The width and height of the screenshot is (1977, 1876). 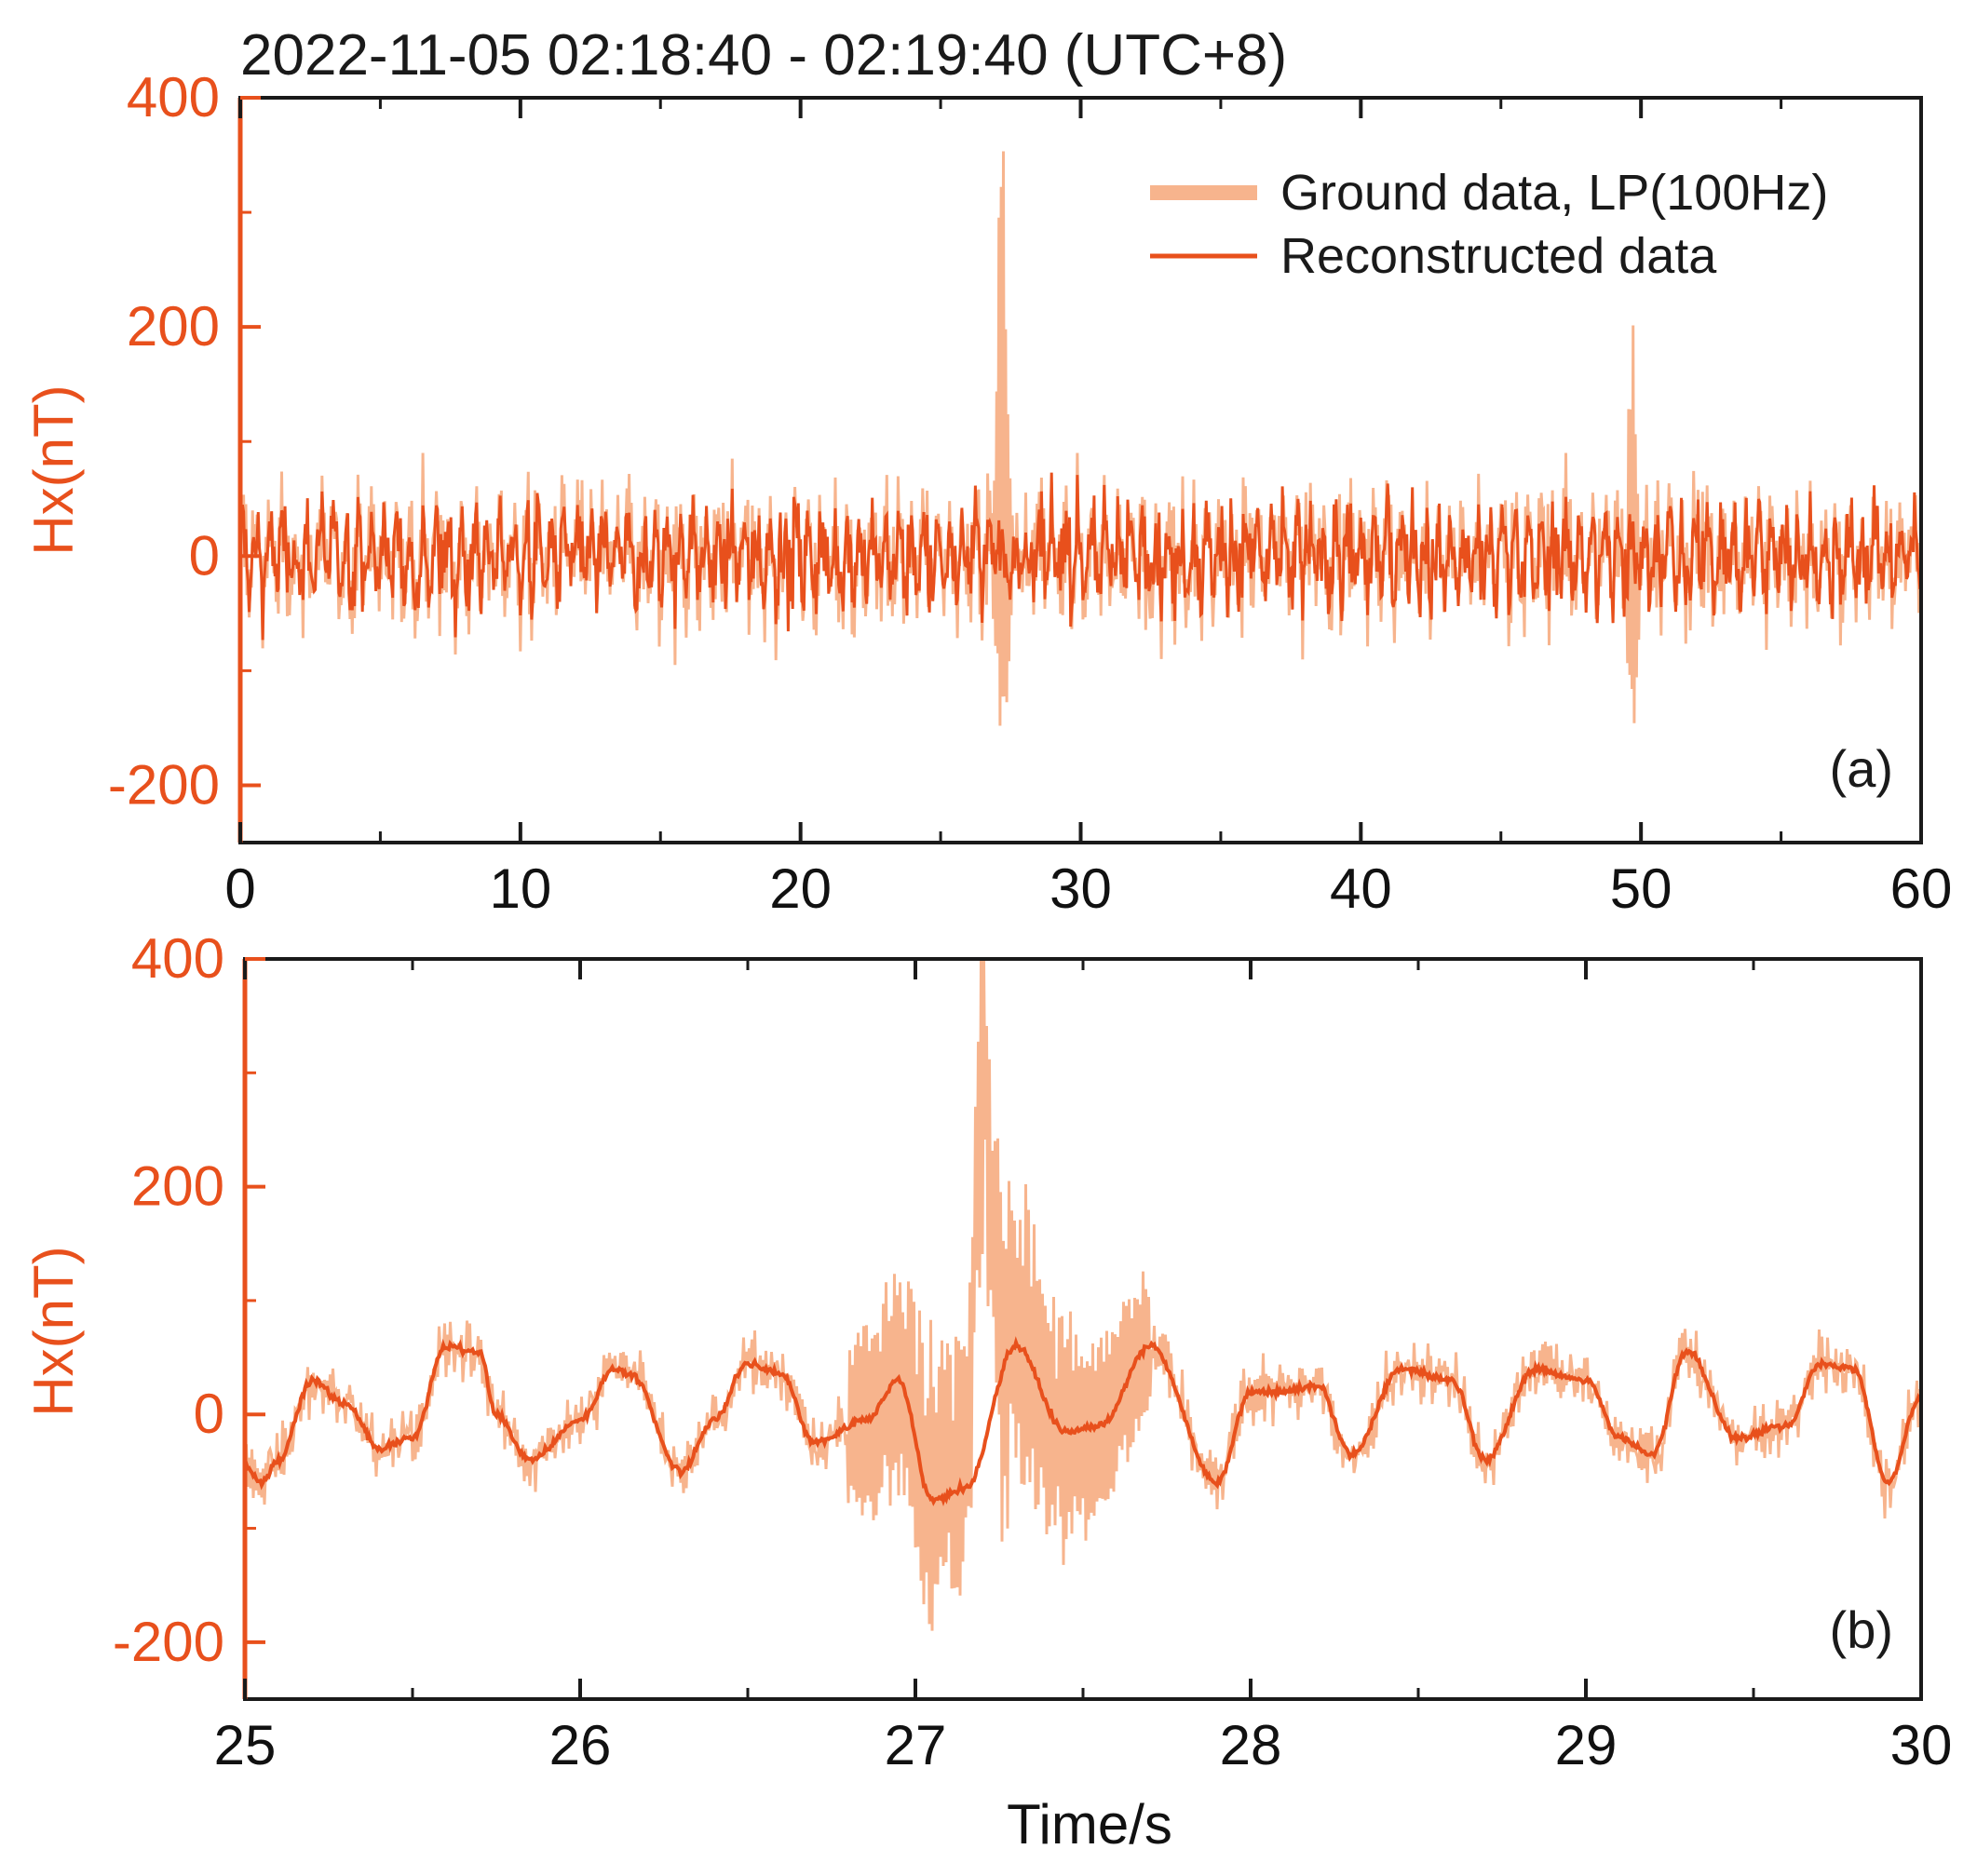 I want to click on panel-b-y-tick-label: -200, so click(x=168, y=1642).